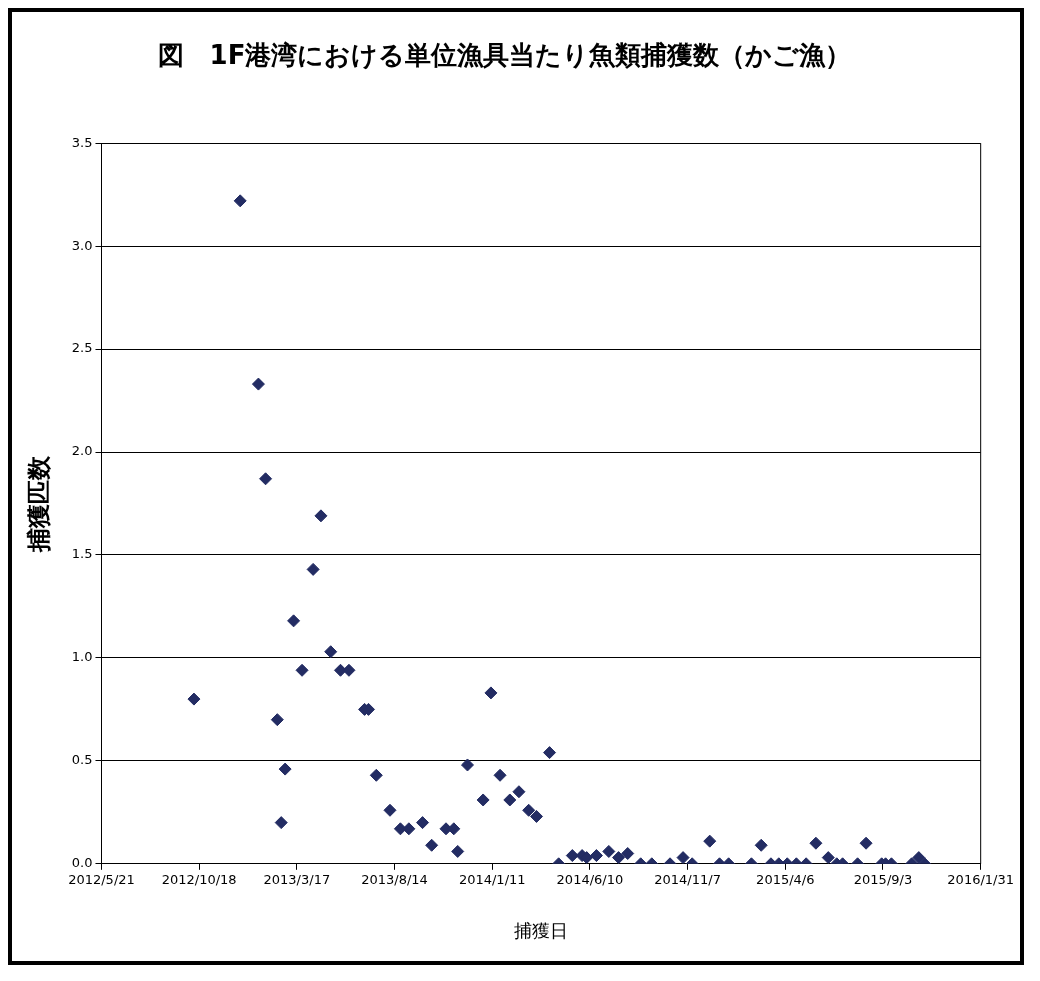 This screenshot has width=1040, height=981. Describe the element at coordinates (82, 142) in the screenshot. I see `y-tick-label: 3.5` at that location.